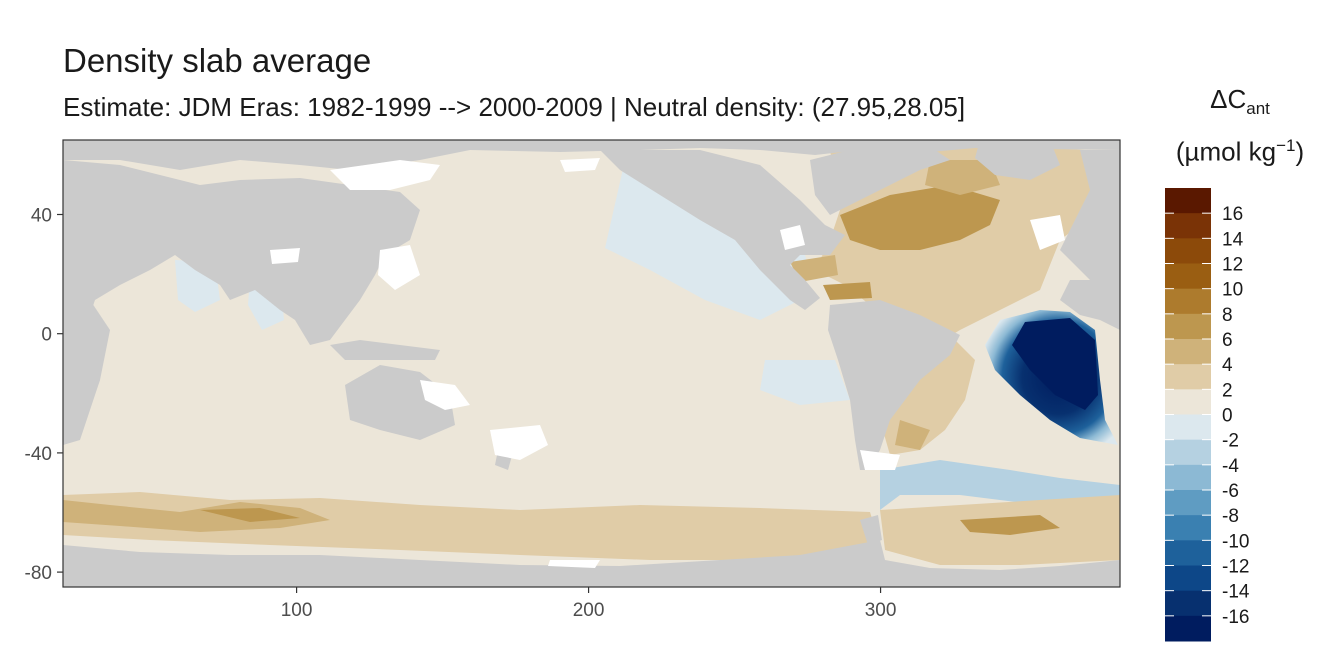  I want to click on y-tick-label: 0, so click(46, 335).